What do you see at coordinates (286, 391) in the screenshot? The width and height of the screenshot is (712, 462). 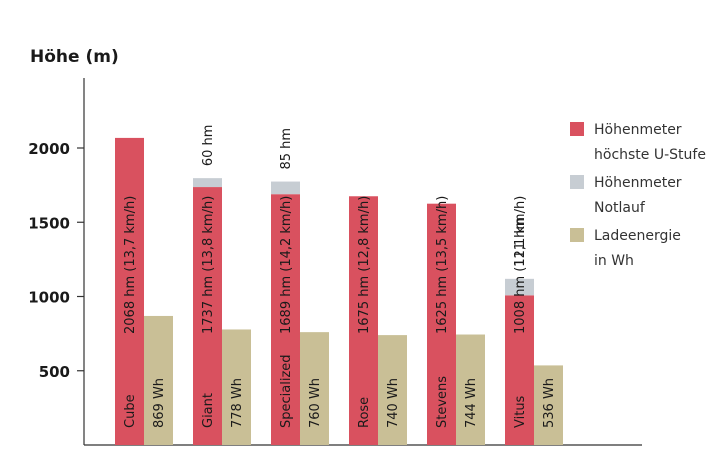 I see `data-label: Specialized` at bounding box center [286, 391].